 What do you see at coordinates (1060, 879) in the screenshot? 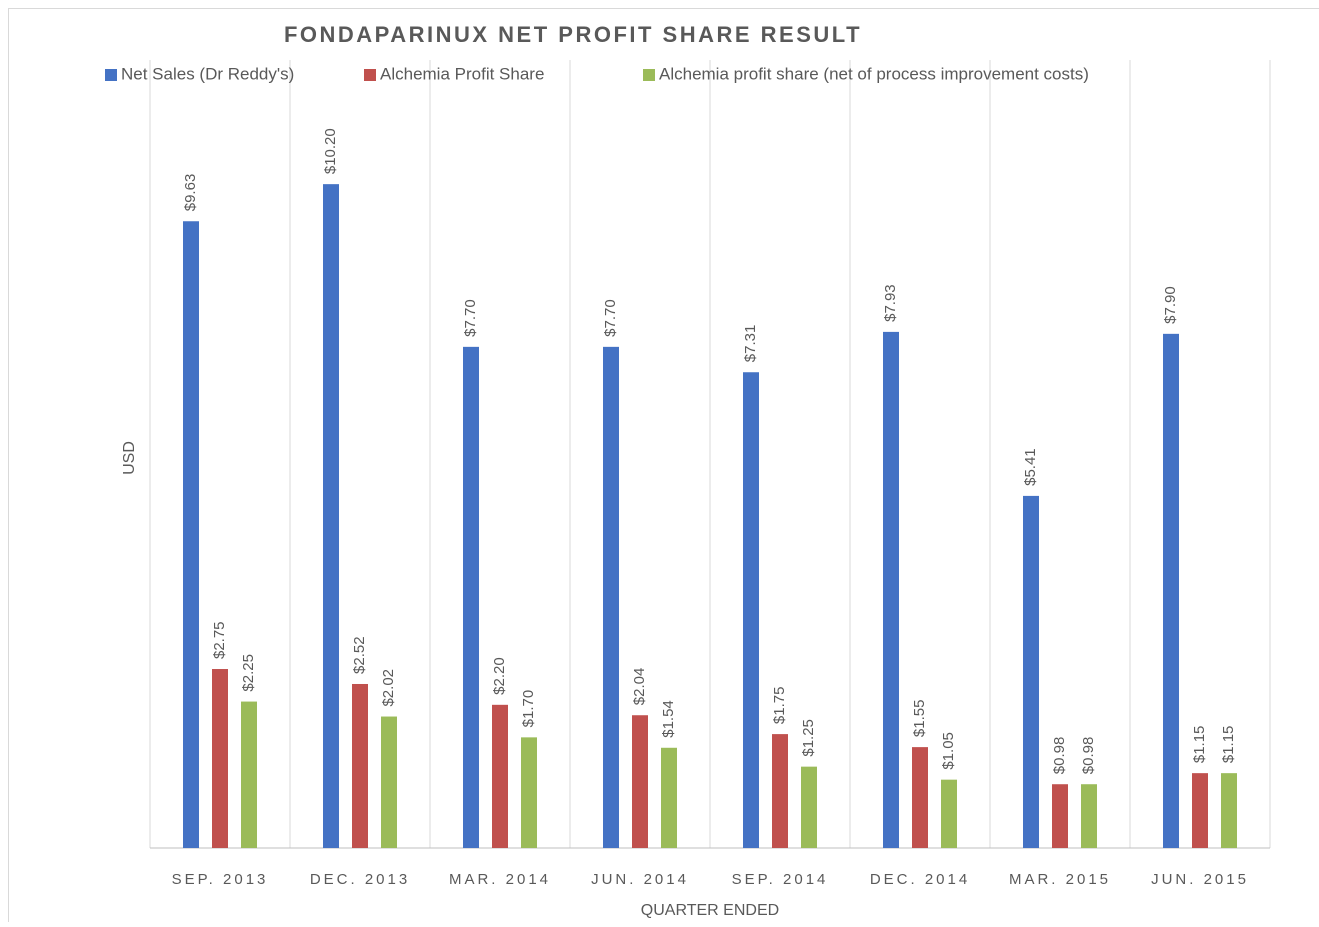
I see `x-tick-label: MAR. 2015` at bounding box center [1060, 879].